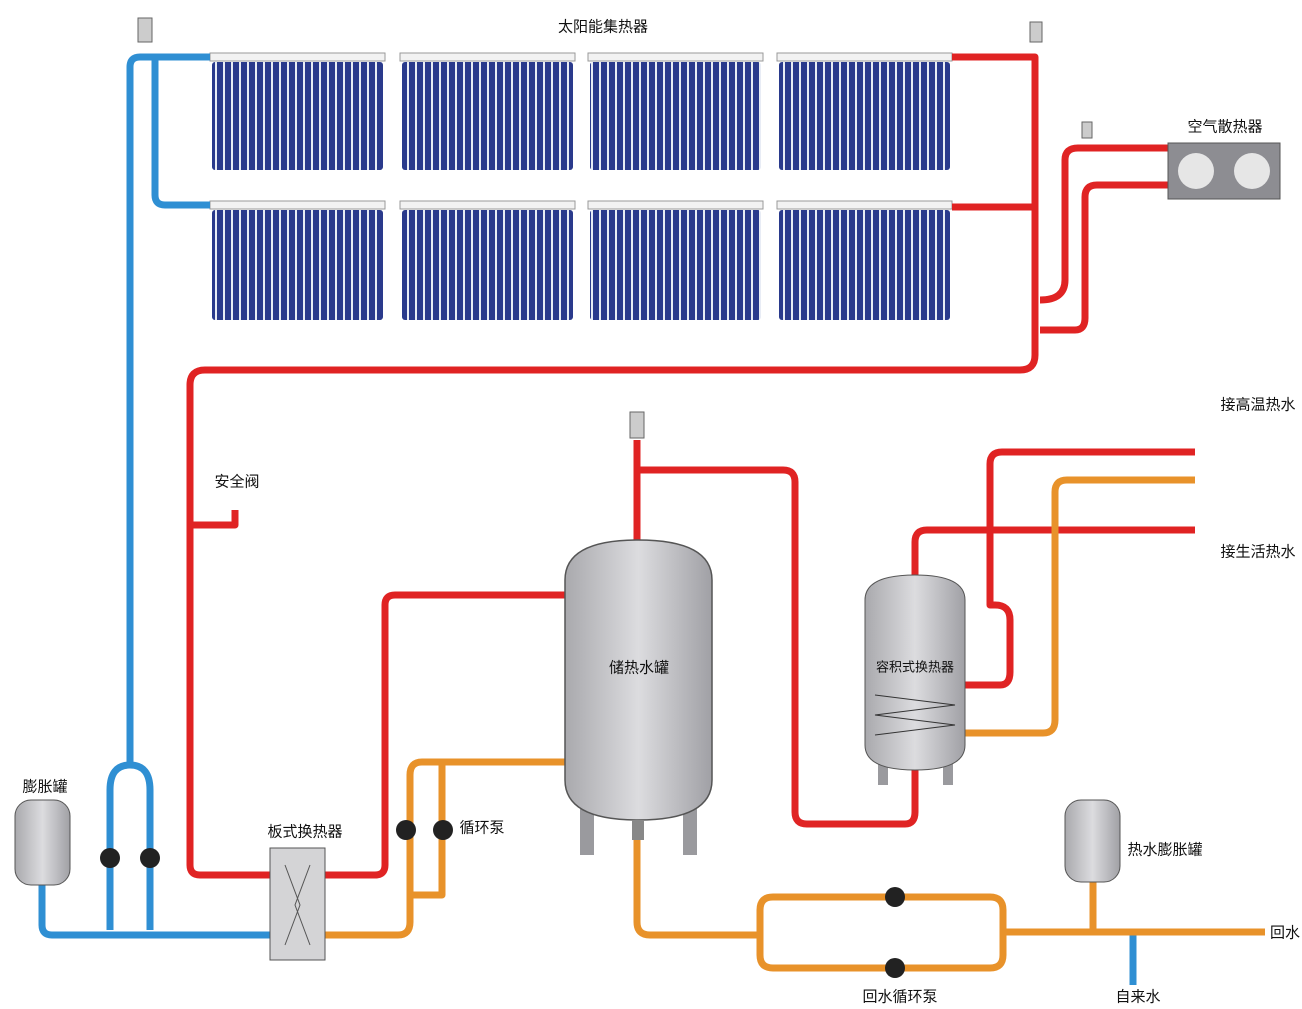 The height and width of the screenshot is (1009, 1302). I want to click on label: 热水膨胀罐, so click(1164, 850).